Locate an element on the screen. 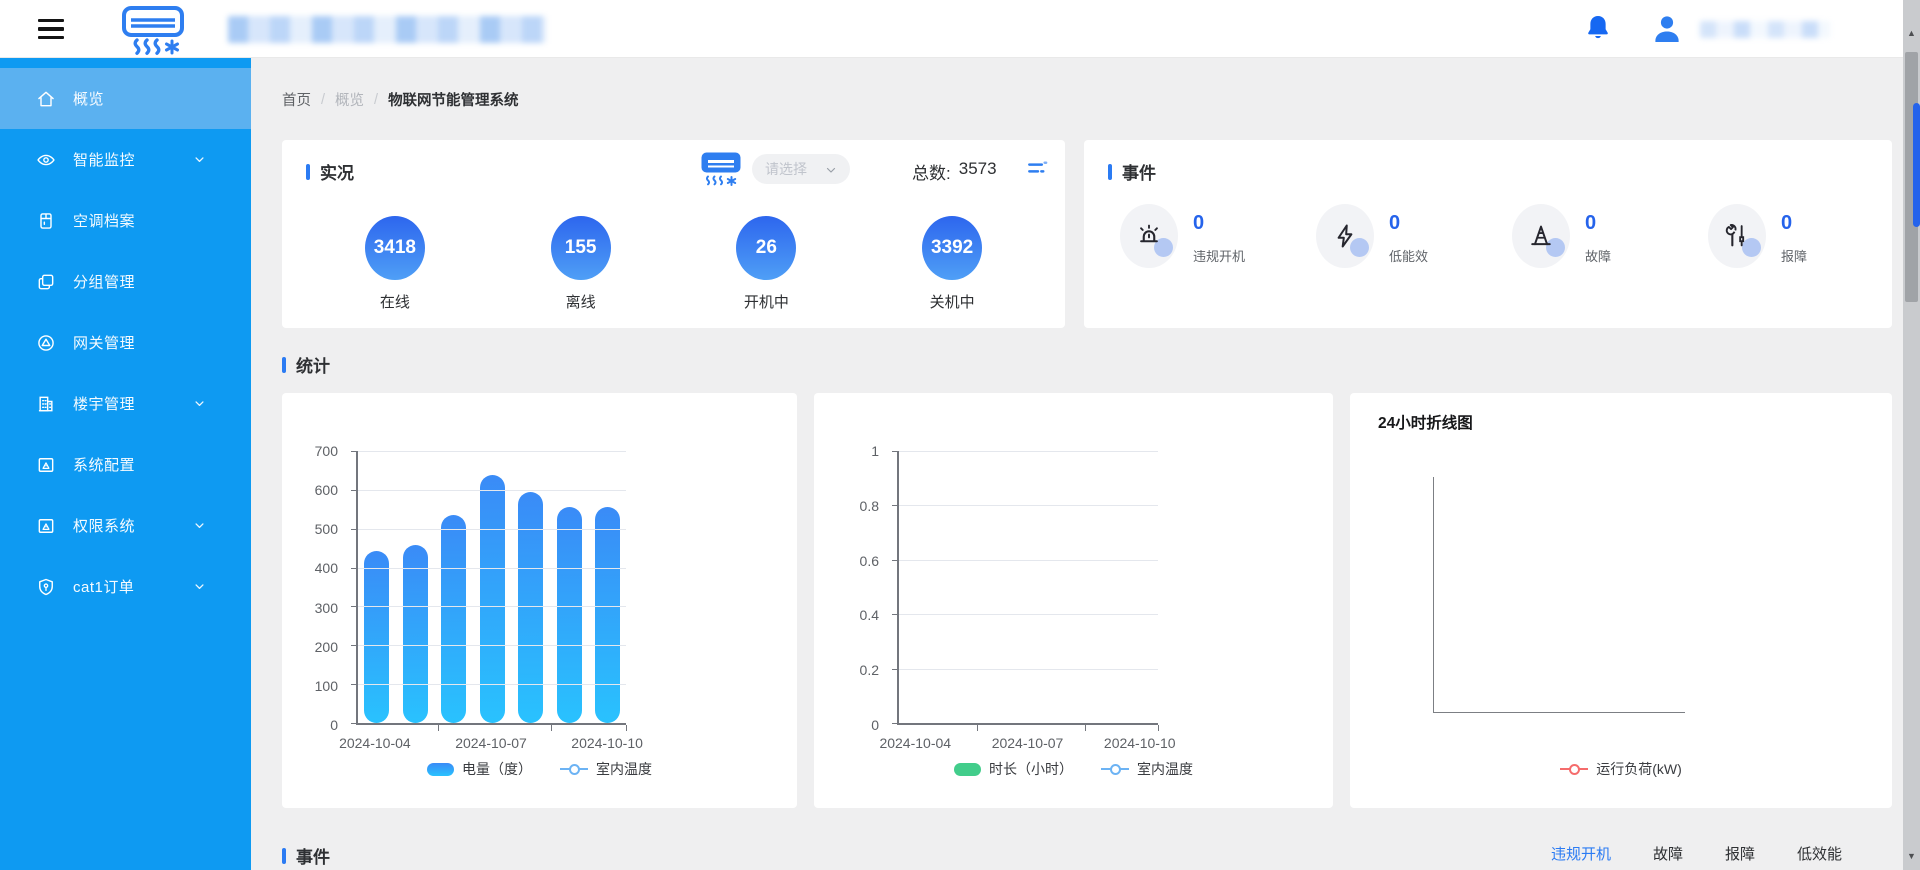 Image resolution: width=1920 pixels, height=870 pixels. event-icon-circle is located at coordinates (1737, 236).